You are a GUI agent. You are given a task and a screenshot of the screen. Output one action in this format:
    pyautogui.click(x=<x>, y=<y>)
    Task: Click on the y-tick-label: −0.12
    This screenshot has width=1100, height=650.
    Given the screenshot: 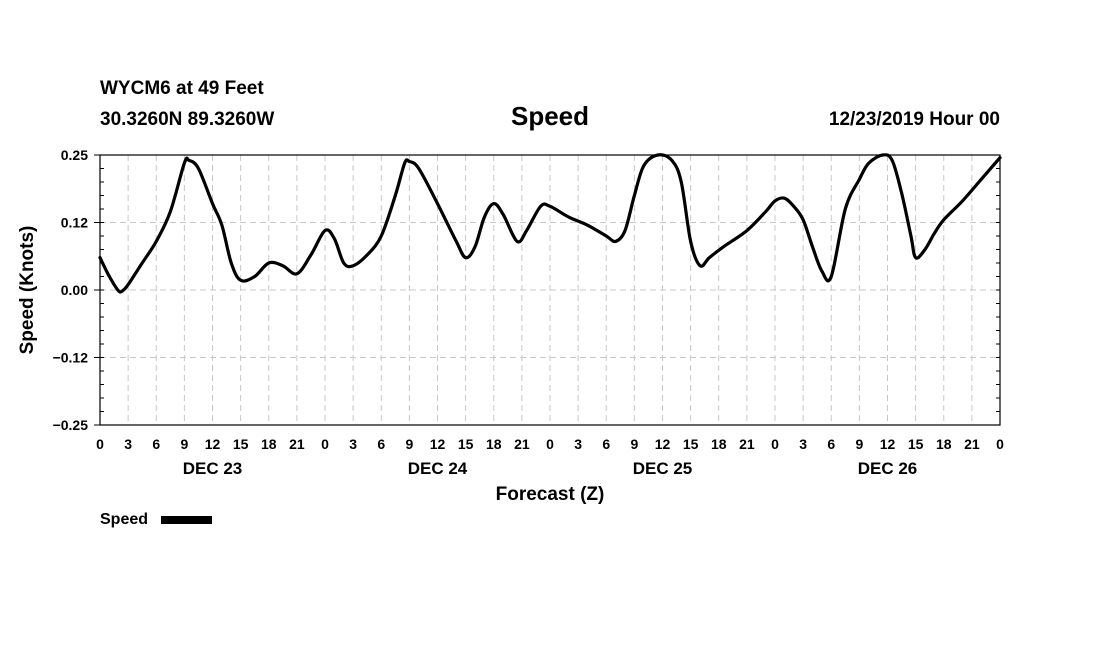 What is the action you would take?
    pyautogui.click(x=71, y=358)
    